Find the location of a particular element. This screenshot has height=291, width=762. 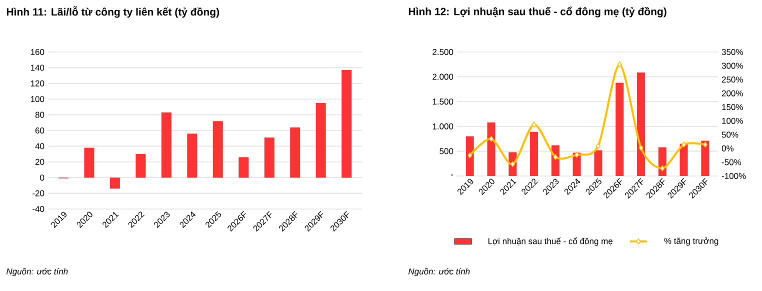

legend-label: Lợi nhuận sau thuế - cổ đông mẹ is located at coordinates (550, 241).